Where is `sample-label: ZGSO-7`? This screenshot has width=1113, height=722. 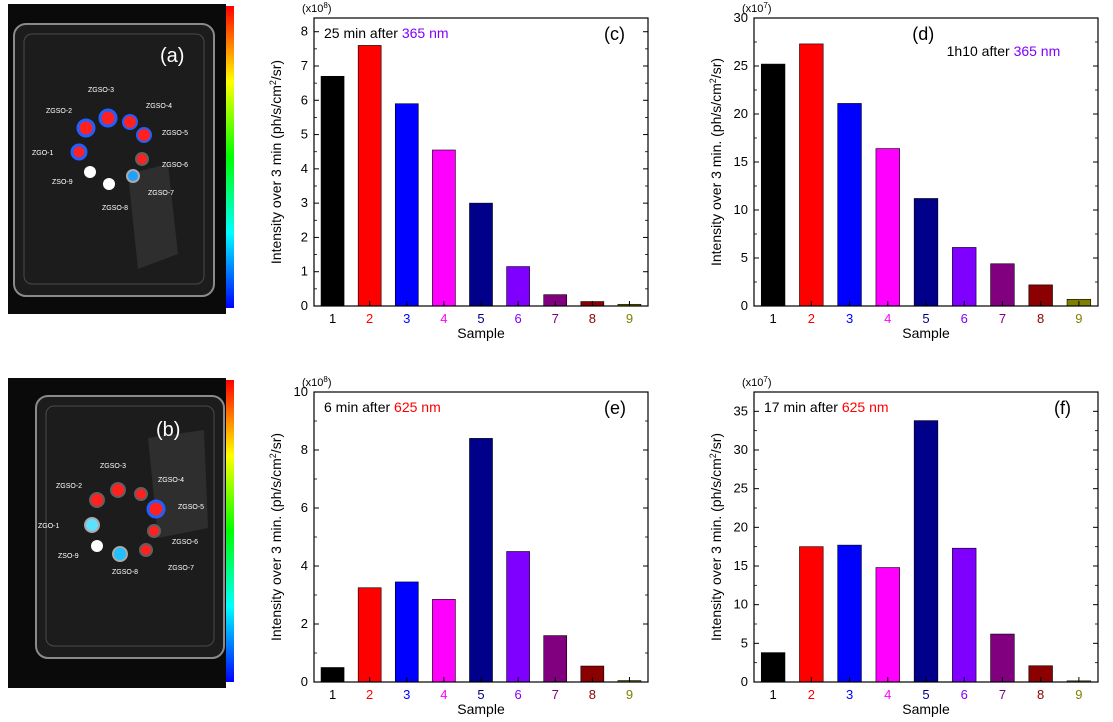
sample-label: ZGSO-7 is located at coordinates (161, 193).